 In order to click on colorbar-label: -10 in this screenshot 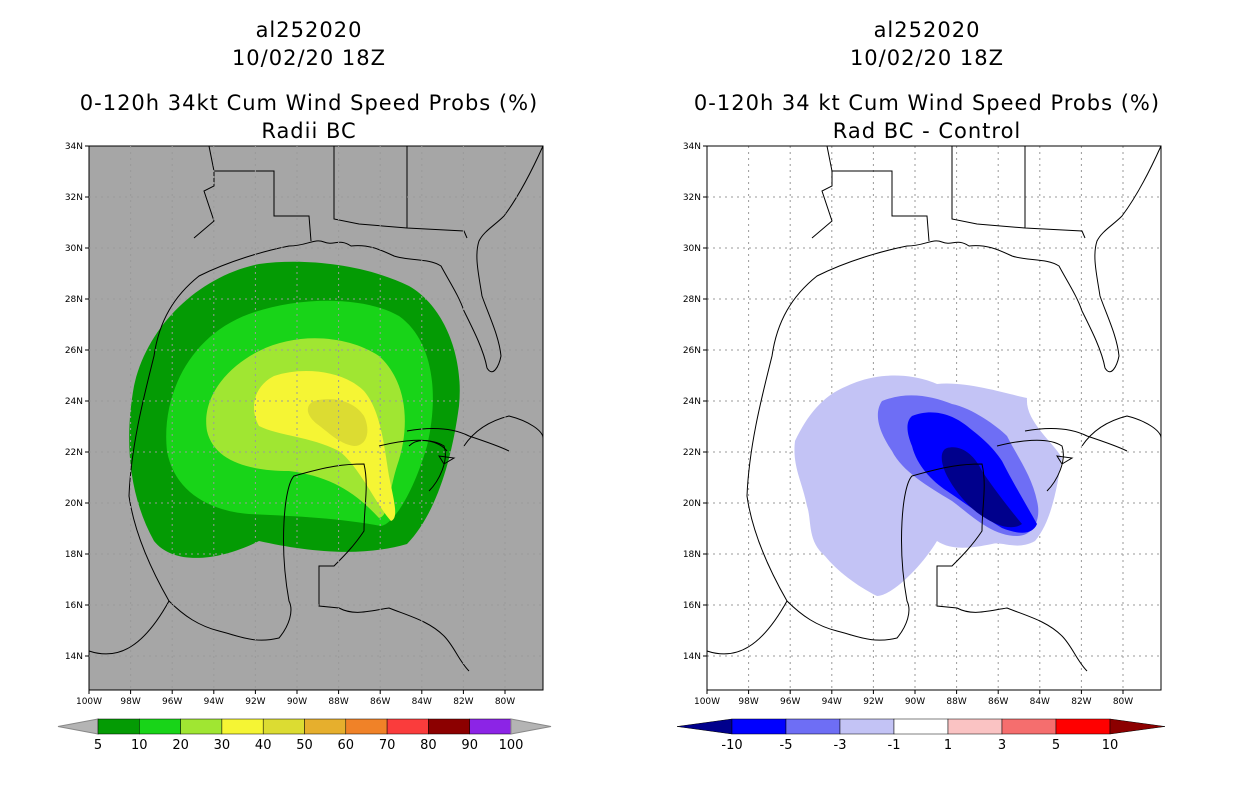, I will do `click(731, 745)`.